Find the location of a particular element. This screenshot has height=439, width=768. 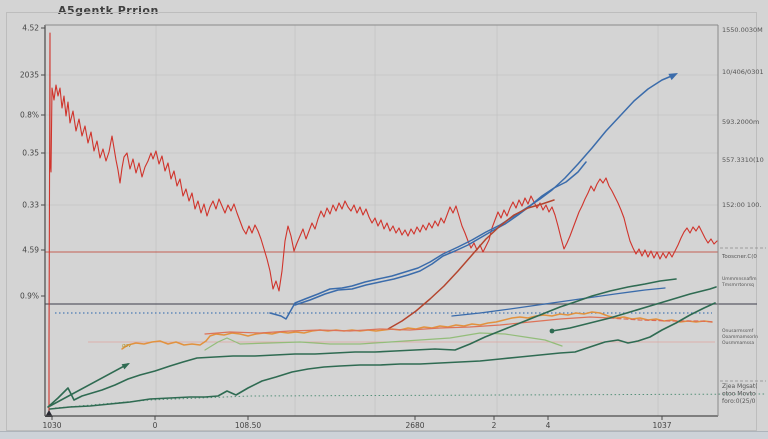

annotation-text: gov is located at coordinates (127, 346).